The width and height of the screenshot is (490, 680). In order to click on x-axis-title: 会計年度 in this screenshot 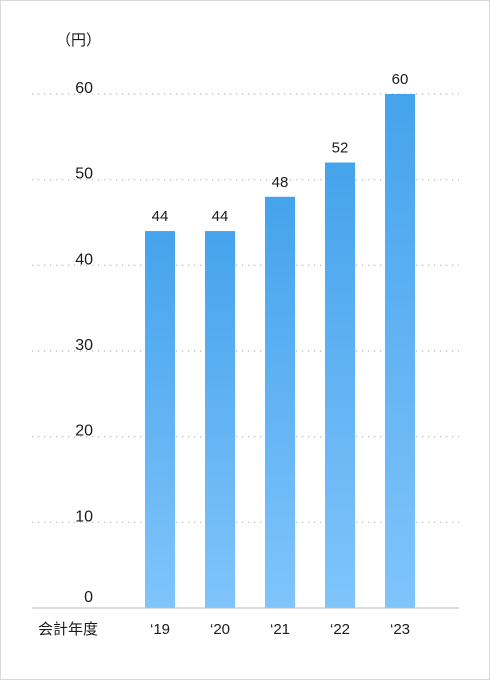, I will do `click(68, 629)`.